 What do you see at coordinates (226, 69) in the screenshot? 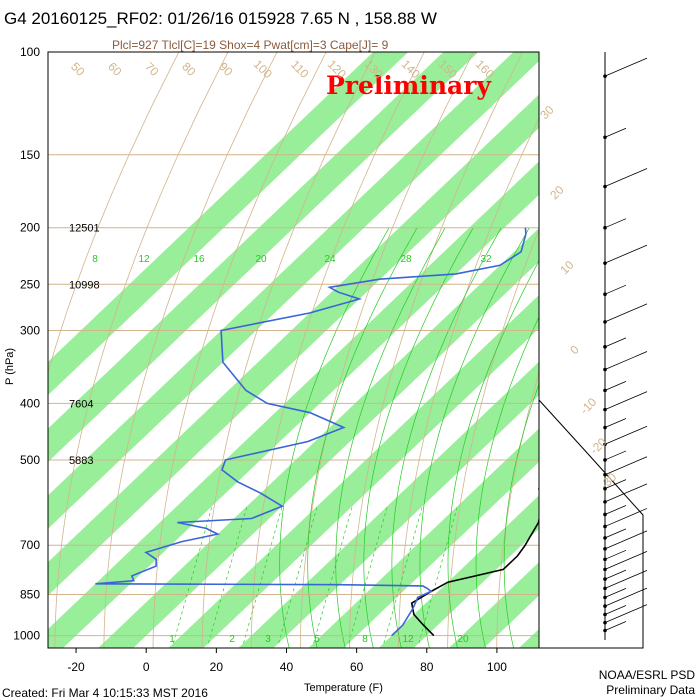
I see `dry-adiabat-label: 90` at bounding box center [226, 69].